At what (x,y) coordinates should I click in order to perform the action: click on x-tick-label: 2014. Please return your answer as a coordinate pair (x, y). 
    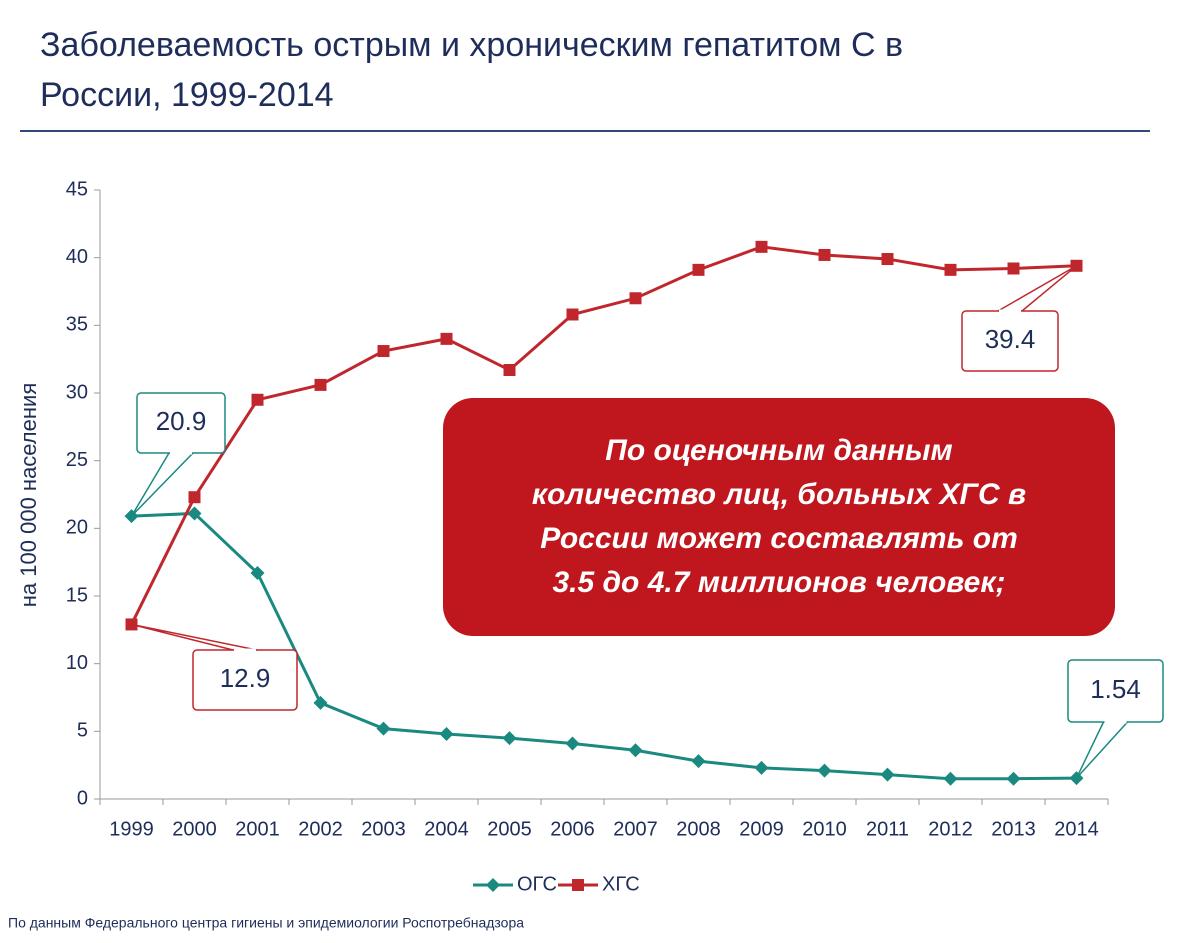
    Looking at the image, I should click on (1076, 829).